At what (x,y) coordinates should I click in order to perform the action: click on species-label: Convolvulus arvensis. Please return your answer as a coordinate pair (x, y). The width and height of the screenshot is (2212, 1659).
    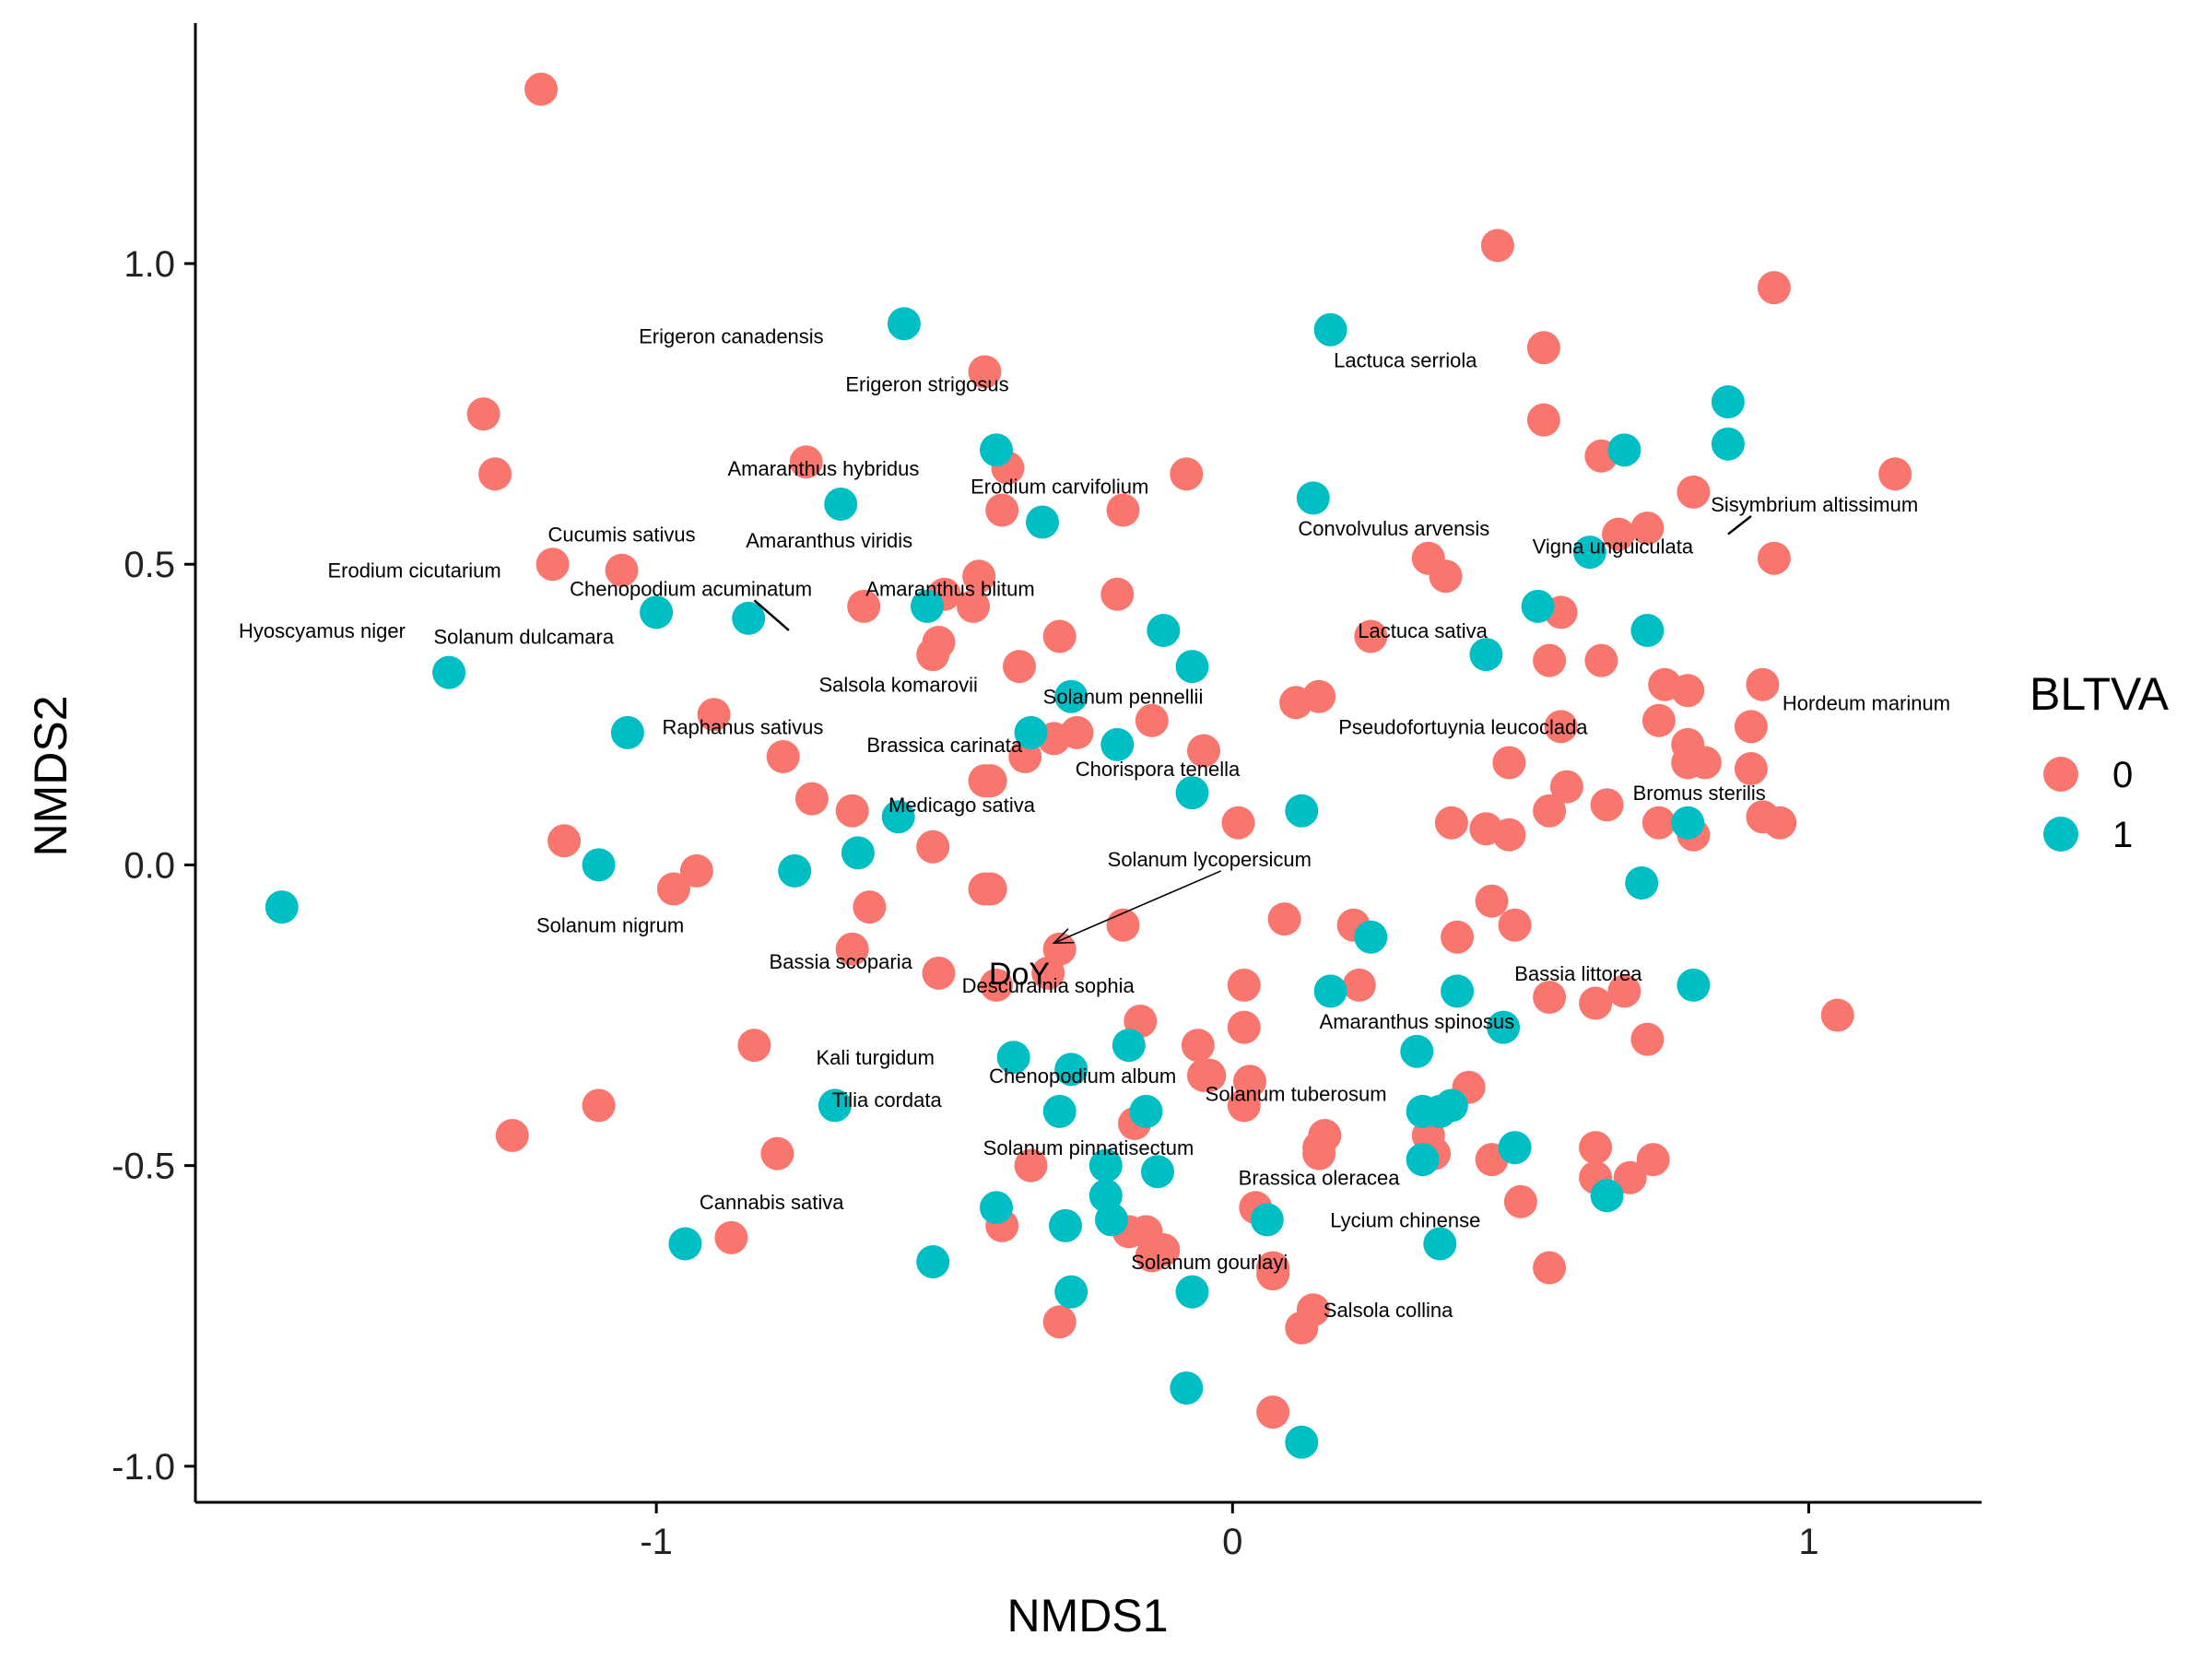
    Looking at the image, I should click on (1393, 528).